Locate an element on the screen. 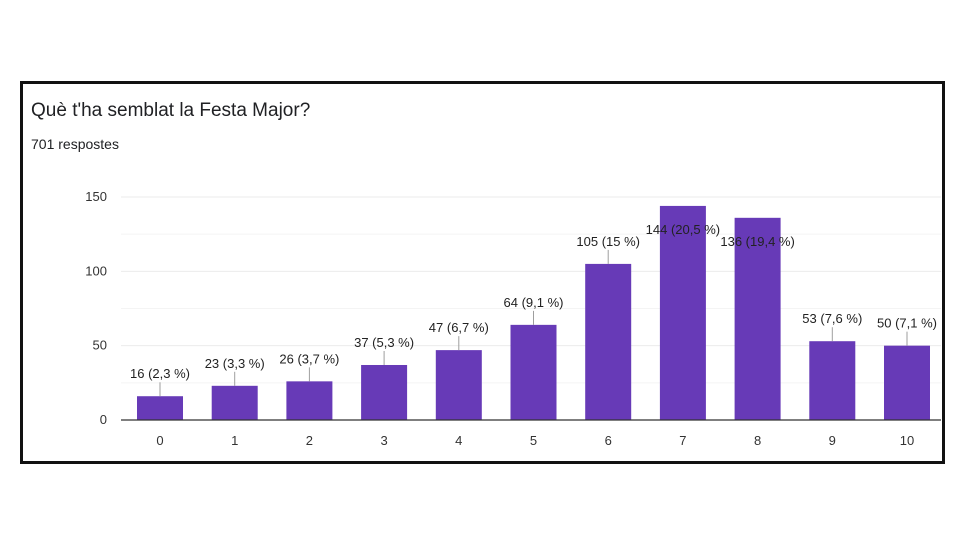  y-tick-label: 150 is located at coordinates (96, 196).